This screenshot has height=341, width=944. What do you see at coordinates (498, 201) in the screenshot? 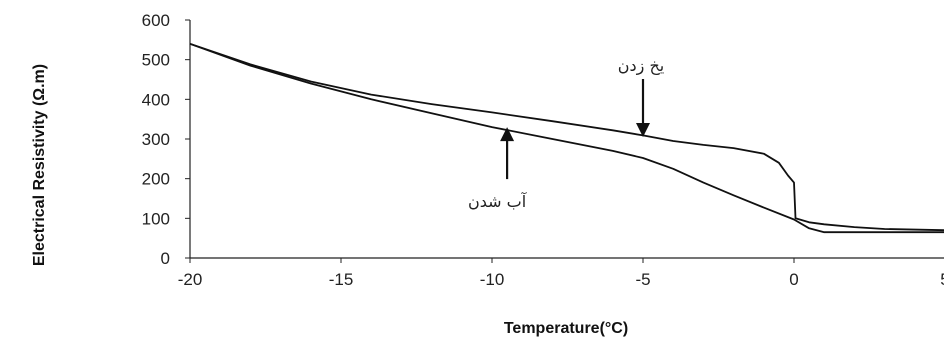
I see `annotation-label-melting: آب شدن` at bounding box center [498, 201].